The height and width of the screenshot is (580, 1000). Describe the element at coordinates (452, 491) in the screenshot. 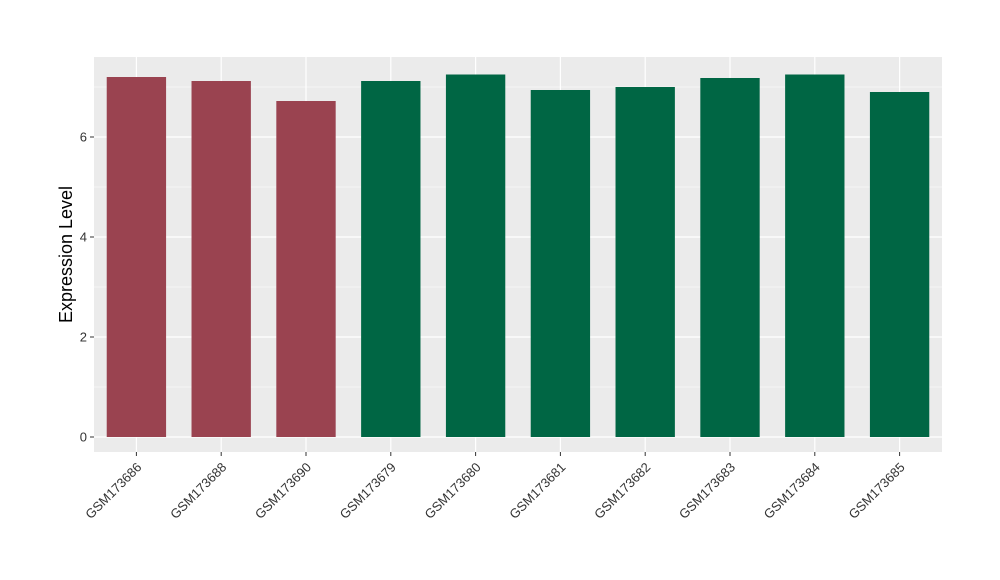

I see `x-tick-label: GSM173680` at that location.